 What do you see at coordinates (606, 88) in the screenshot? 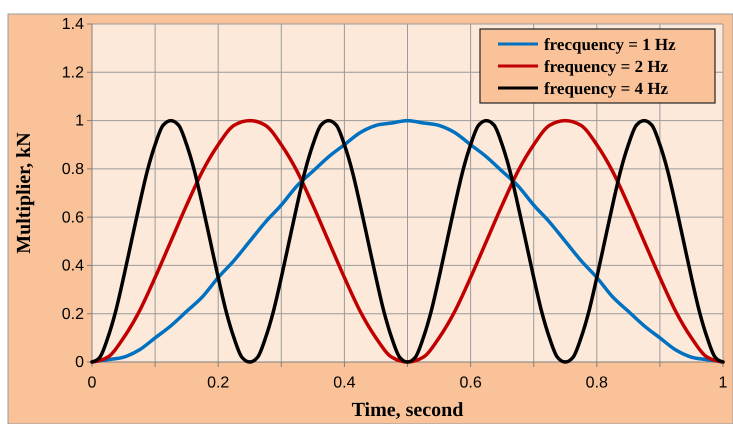
I see `legend-label: frequency = 4 Hz` at bounding box center [606, 88].